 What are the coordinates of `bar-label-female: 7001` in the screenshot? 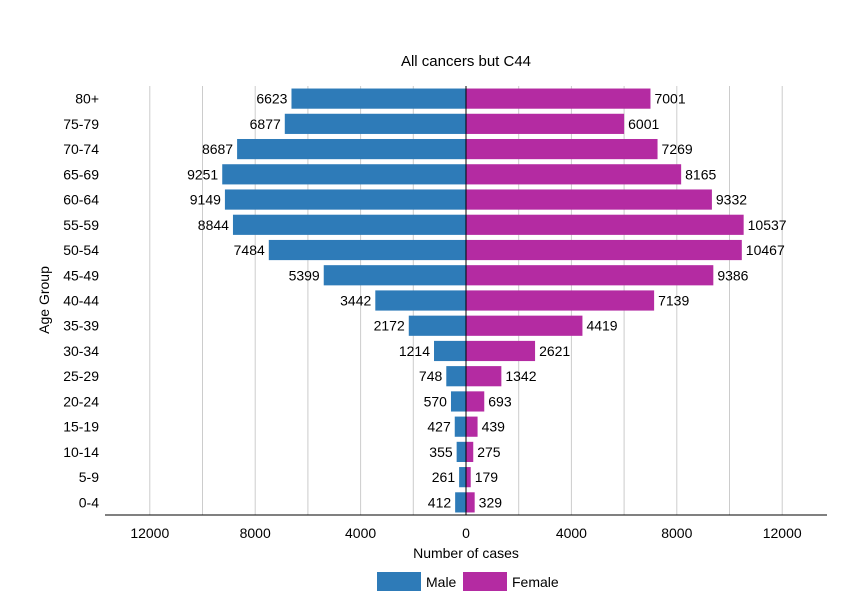 It's located at (669, 99).